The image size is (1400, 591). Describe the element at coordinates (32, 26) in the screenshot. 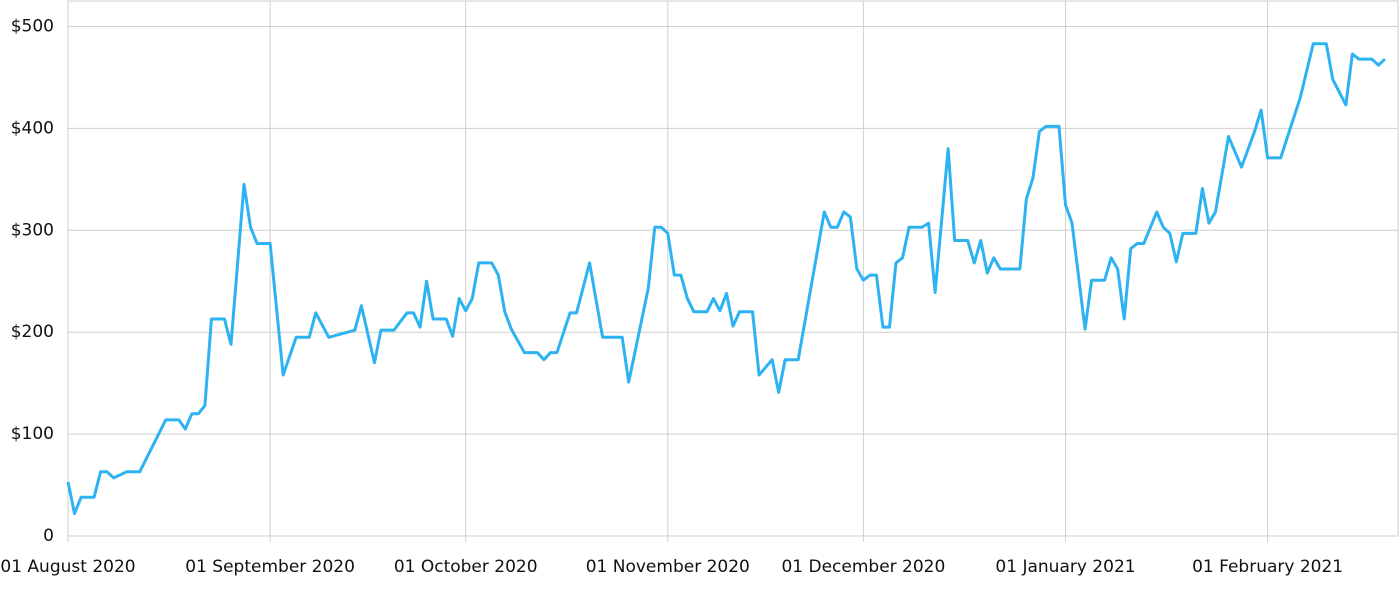

I see `y-tick-label: $500` at that location.